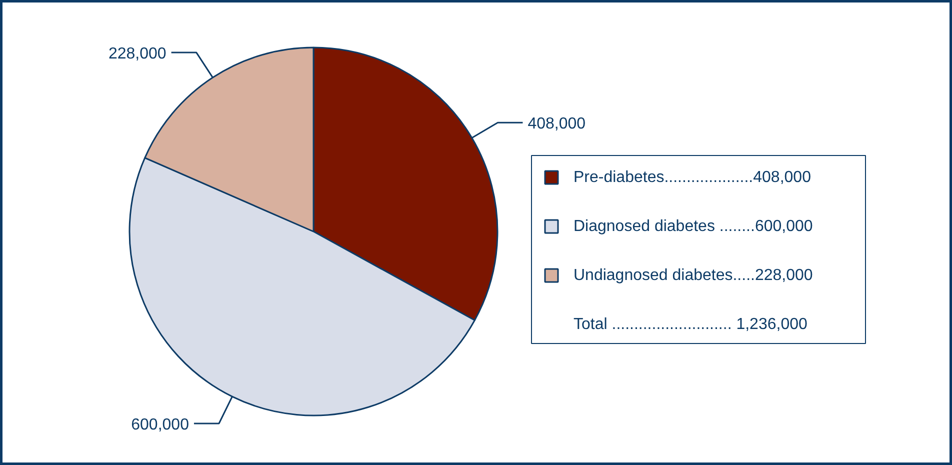  I want to click on text: Total ........................... 1,236,000, so click(691, 324).